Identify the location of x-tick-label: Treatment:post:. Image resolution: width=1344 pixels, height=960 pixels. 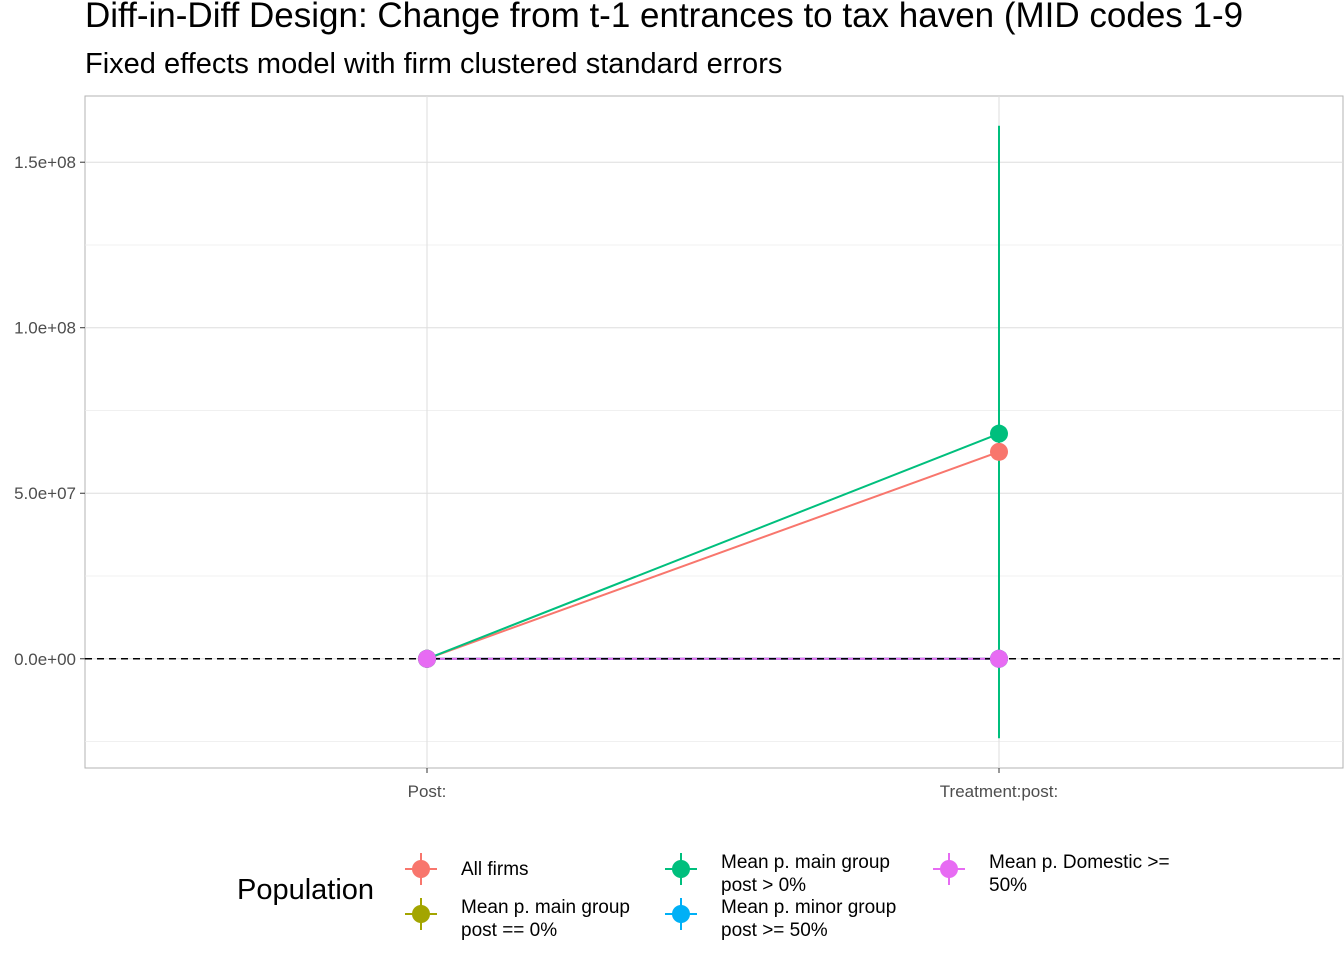
(999, 791).